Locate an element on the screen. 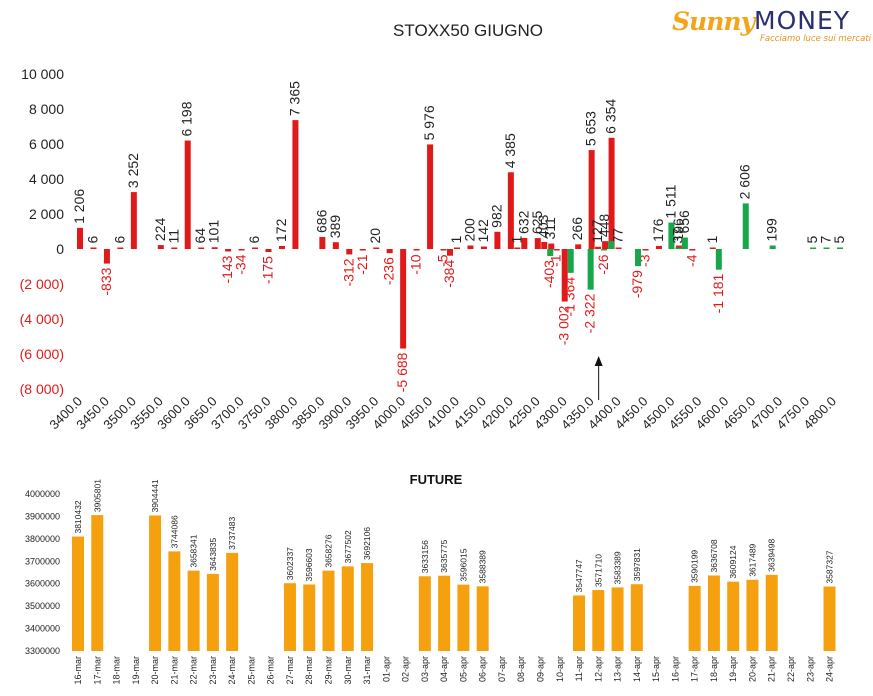 This screenshot has height=696, width=873. future-x-tick-label: 22-mar is located at coordinates (194, 670).